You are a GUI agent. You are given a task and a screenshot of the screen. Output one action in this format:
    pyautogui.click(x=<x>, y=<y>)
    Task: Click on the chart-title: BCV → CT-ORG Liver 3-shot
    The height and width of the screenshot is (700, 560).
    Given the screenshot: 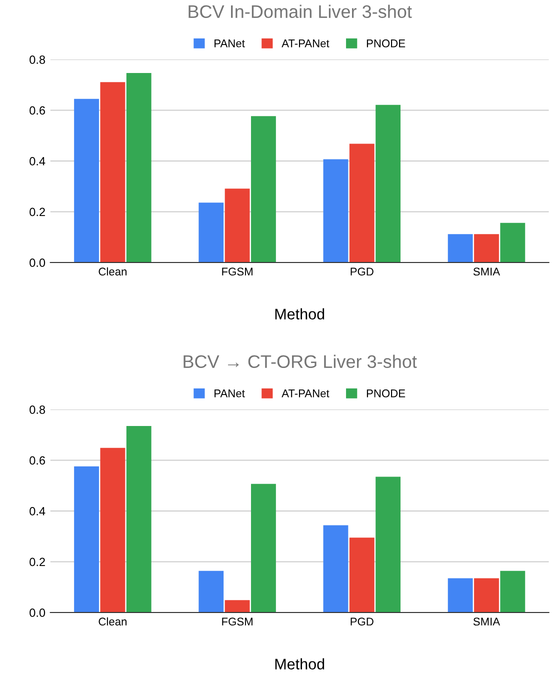 What is the action you would take?
    pyautogui.click(x=300, y=361)
    